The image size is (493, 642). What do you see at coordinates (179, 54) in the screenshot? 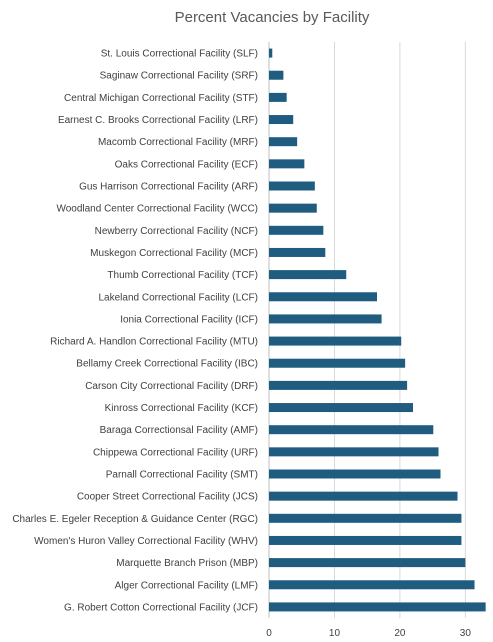
I see `category-label: St. Louis Correctional Facility (SLF)` at bounding box center [179, 54].